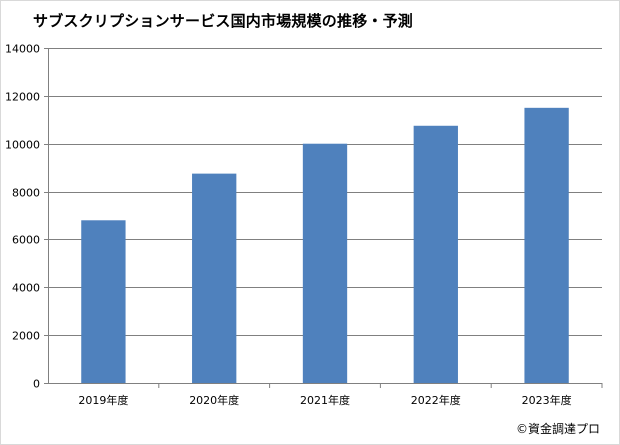 This screenshot has width=620, height=445. I want to click on y-axis-ticks: 0 2000 4000 6000 8000 10000 12000 14000, so click(26, 217).